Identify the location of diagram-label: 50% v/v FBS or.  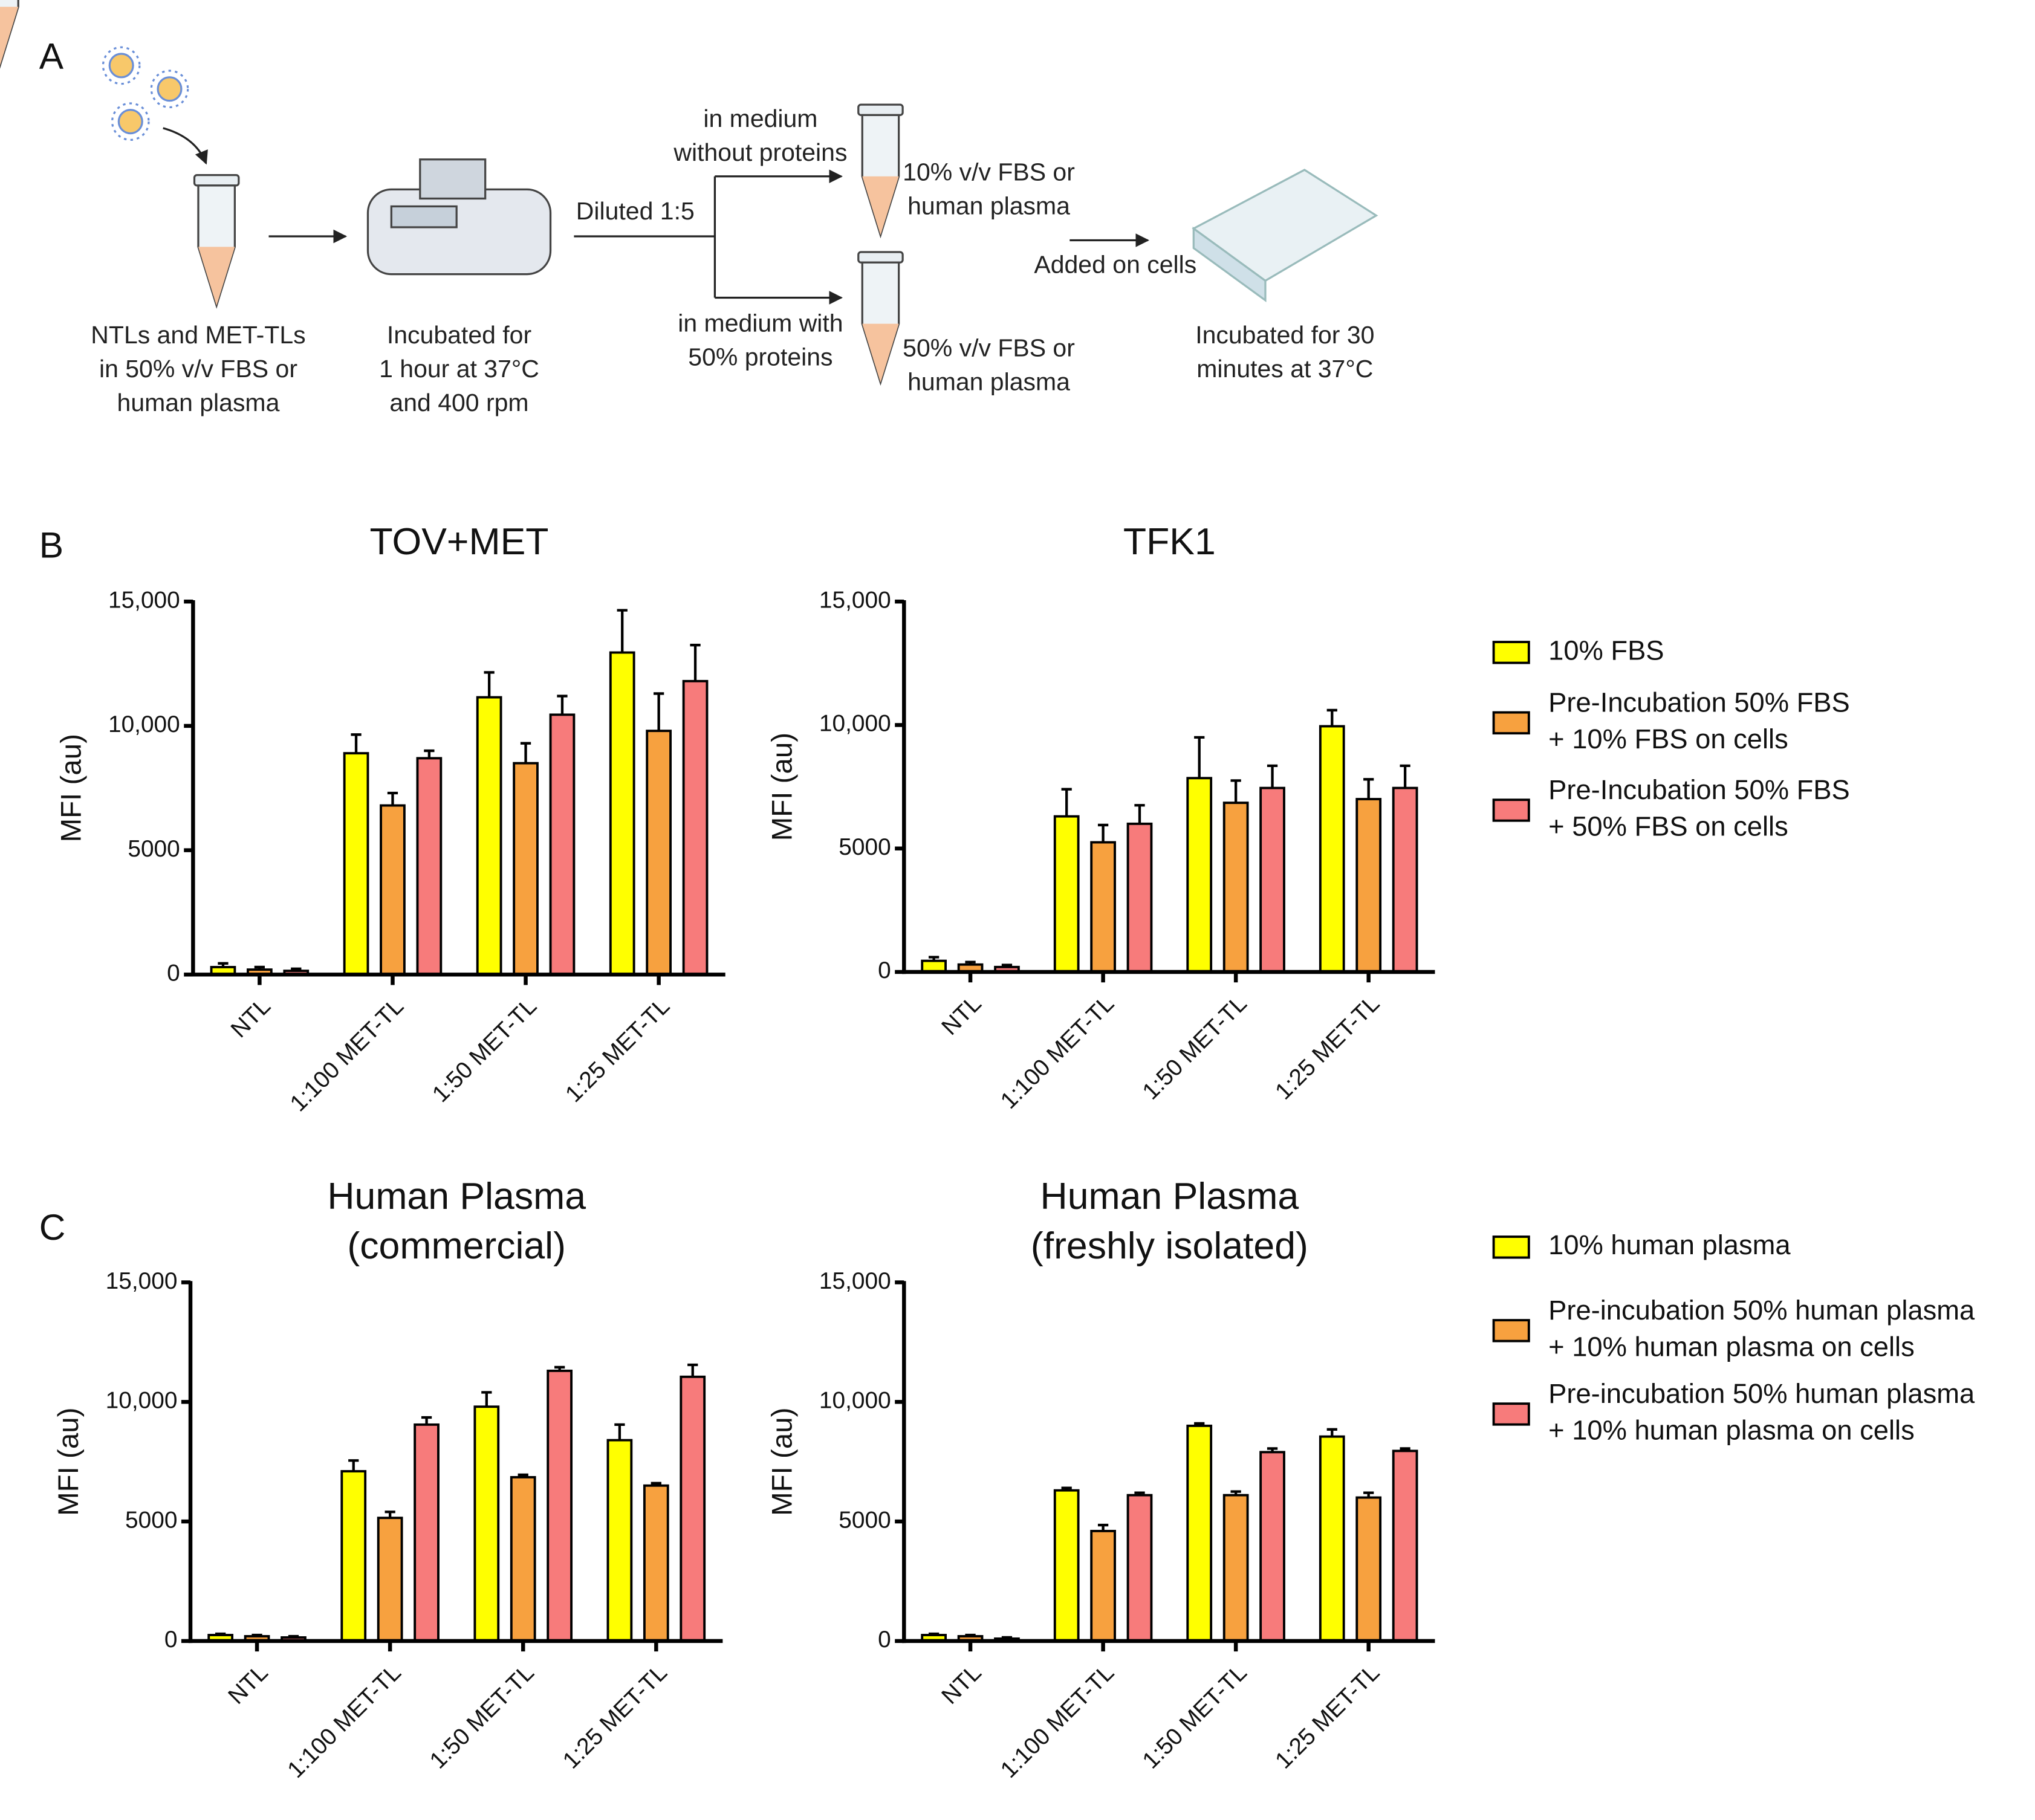
(989, 348).